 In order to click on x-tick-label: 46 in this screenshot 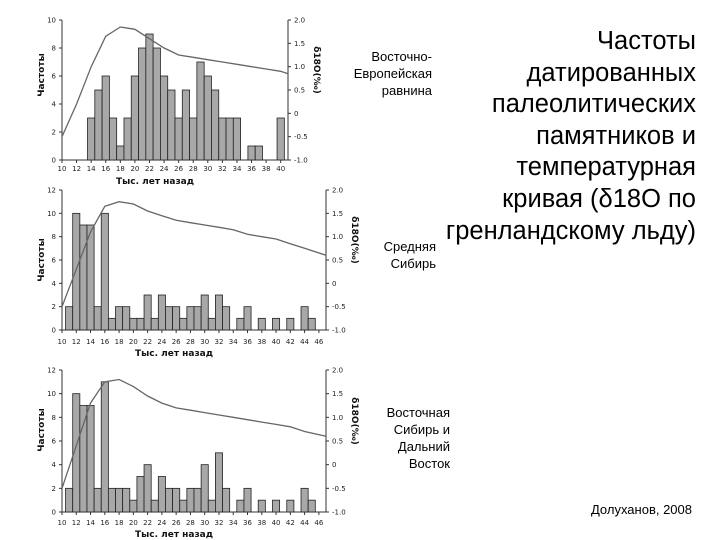, I will do `click(318, 523)`.